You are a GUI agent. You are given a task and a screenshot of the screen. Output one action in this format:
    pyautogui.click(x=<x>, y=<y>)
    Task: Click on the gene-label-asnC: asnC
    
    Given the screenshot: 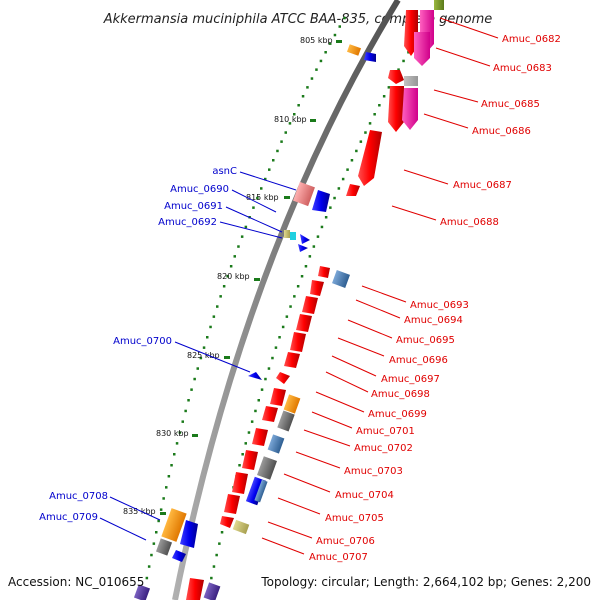 What is the action you would take?
    pyautogui.click(x=224, y=171)
    